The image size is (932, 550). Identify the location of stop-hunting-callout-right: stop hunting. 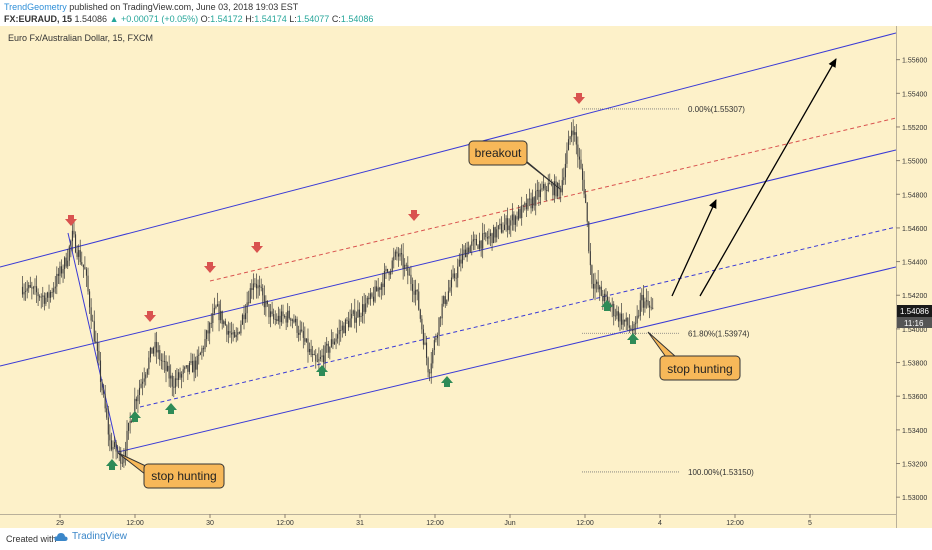
(694, 356).